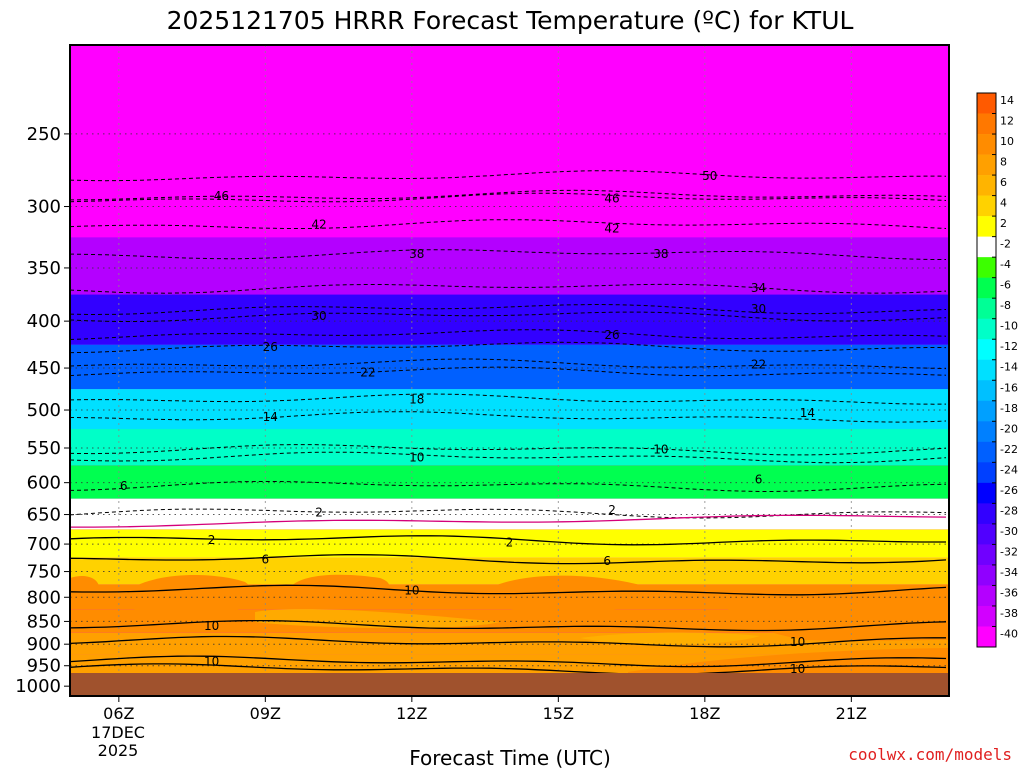 Image resolution: width=1024 pixels, height=768 pixels. What do you see at coordinates (118, 713) in the screenshot?
I see `x-tick-label: 06Z` at bounding box center [118, 713].